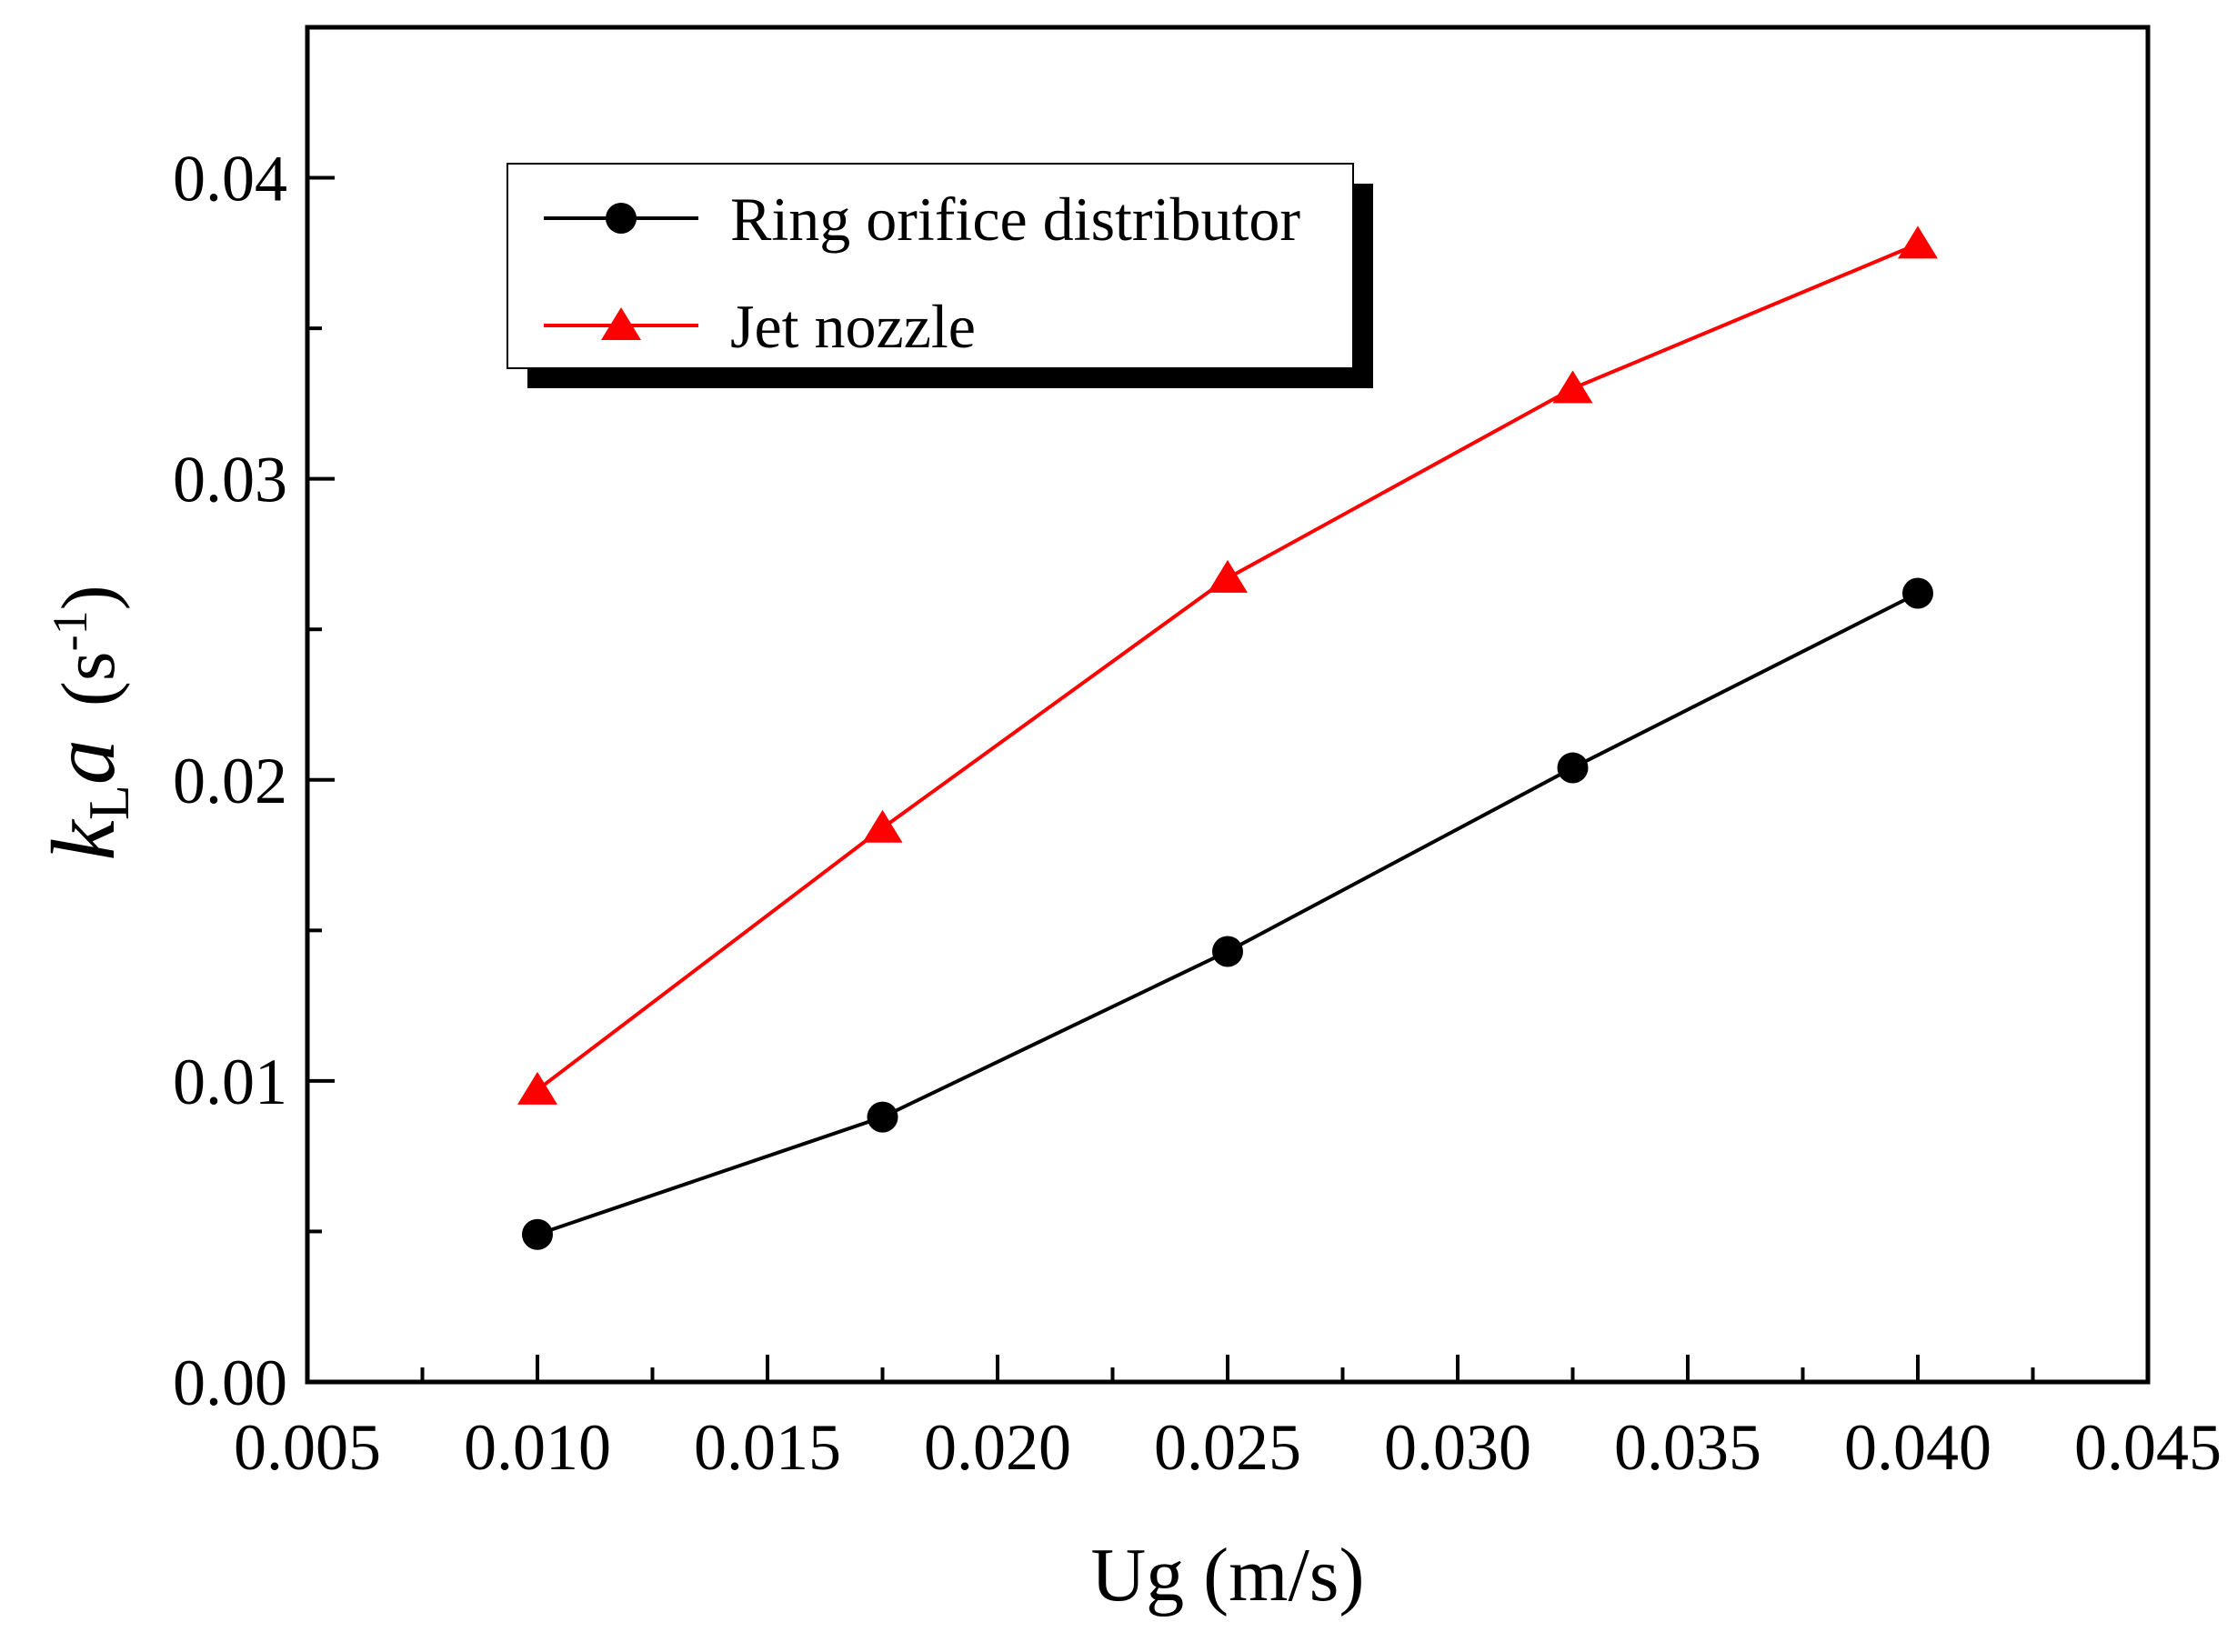 The height and width of the screenshot is (1652, 2237). What do you see at coordinates (230, 781) in the screenshot?
I see `y-tick-label: 0.02` at bounding box center [230, 781].